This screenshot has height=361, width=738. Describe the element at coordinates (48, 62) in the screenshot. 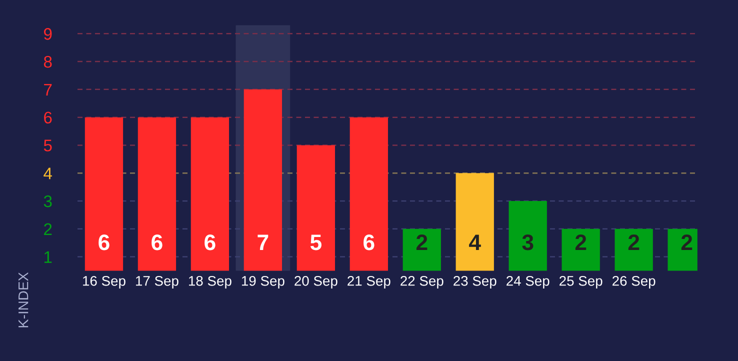

I see `y-tick-label: 8` at that location.